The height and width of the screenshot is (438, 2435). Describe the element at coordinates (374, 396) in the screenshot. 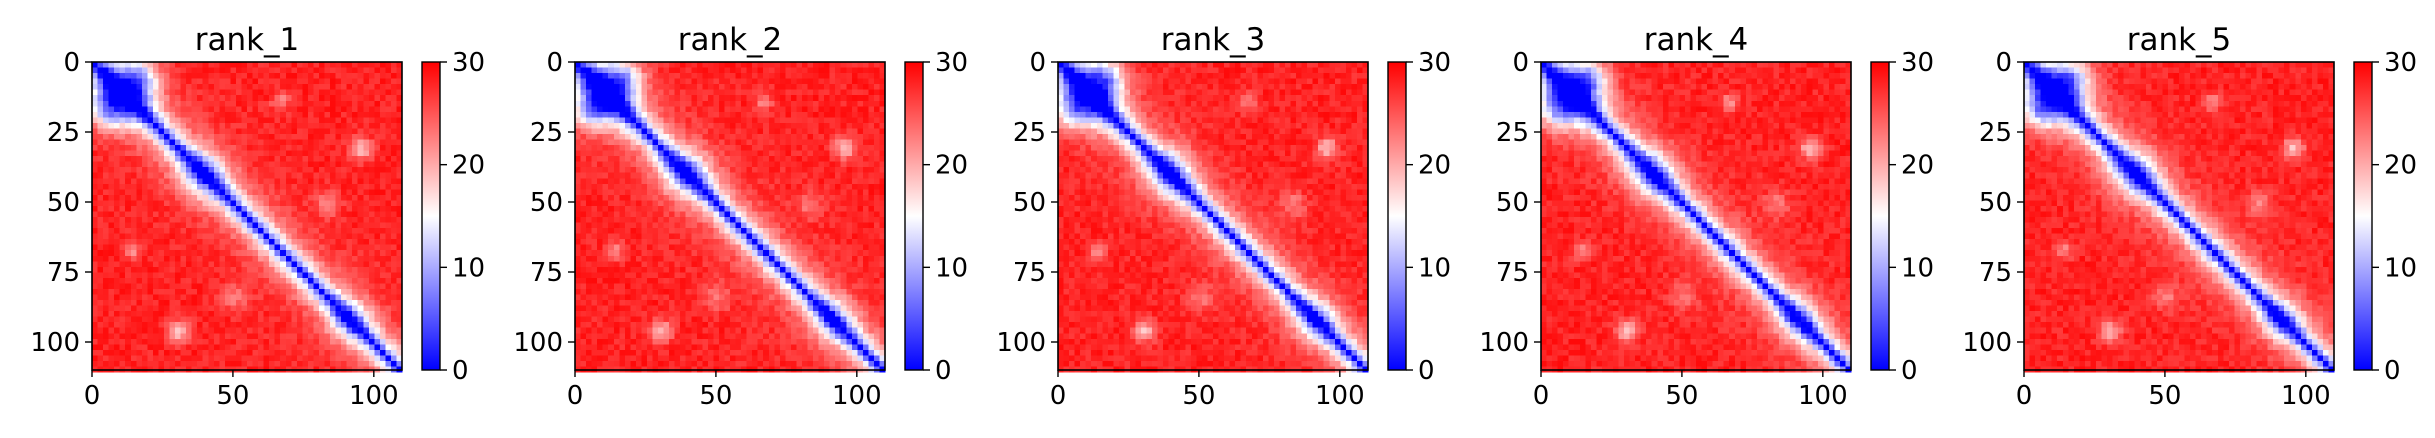

I see `x-tick-label: 100` at that location.